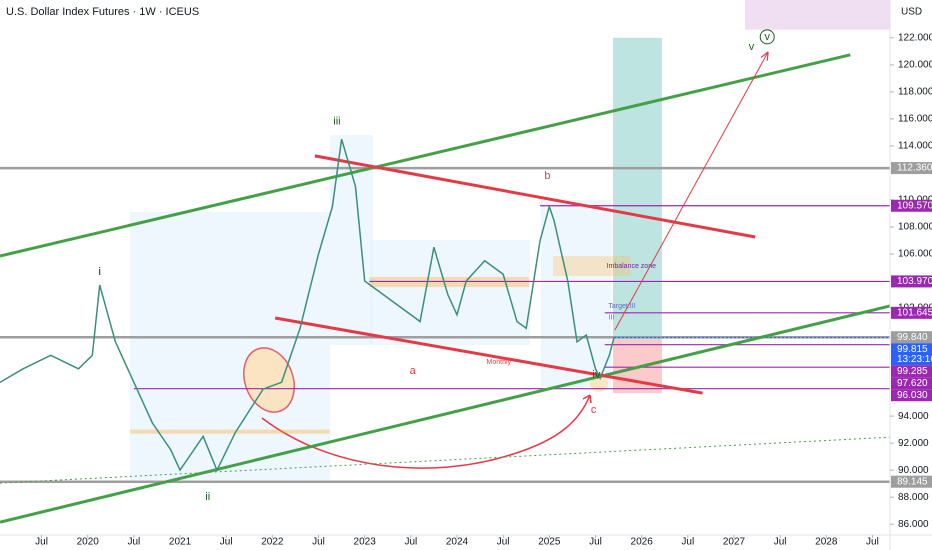 The height and width of the screenshot is (550, 932). I want to click on y-tick-label: 94.000, so click(913, 416).